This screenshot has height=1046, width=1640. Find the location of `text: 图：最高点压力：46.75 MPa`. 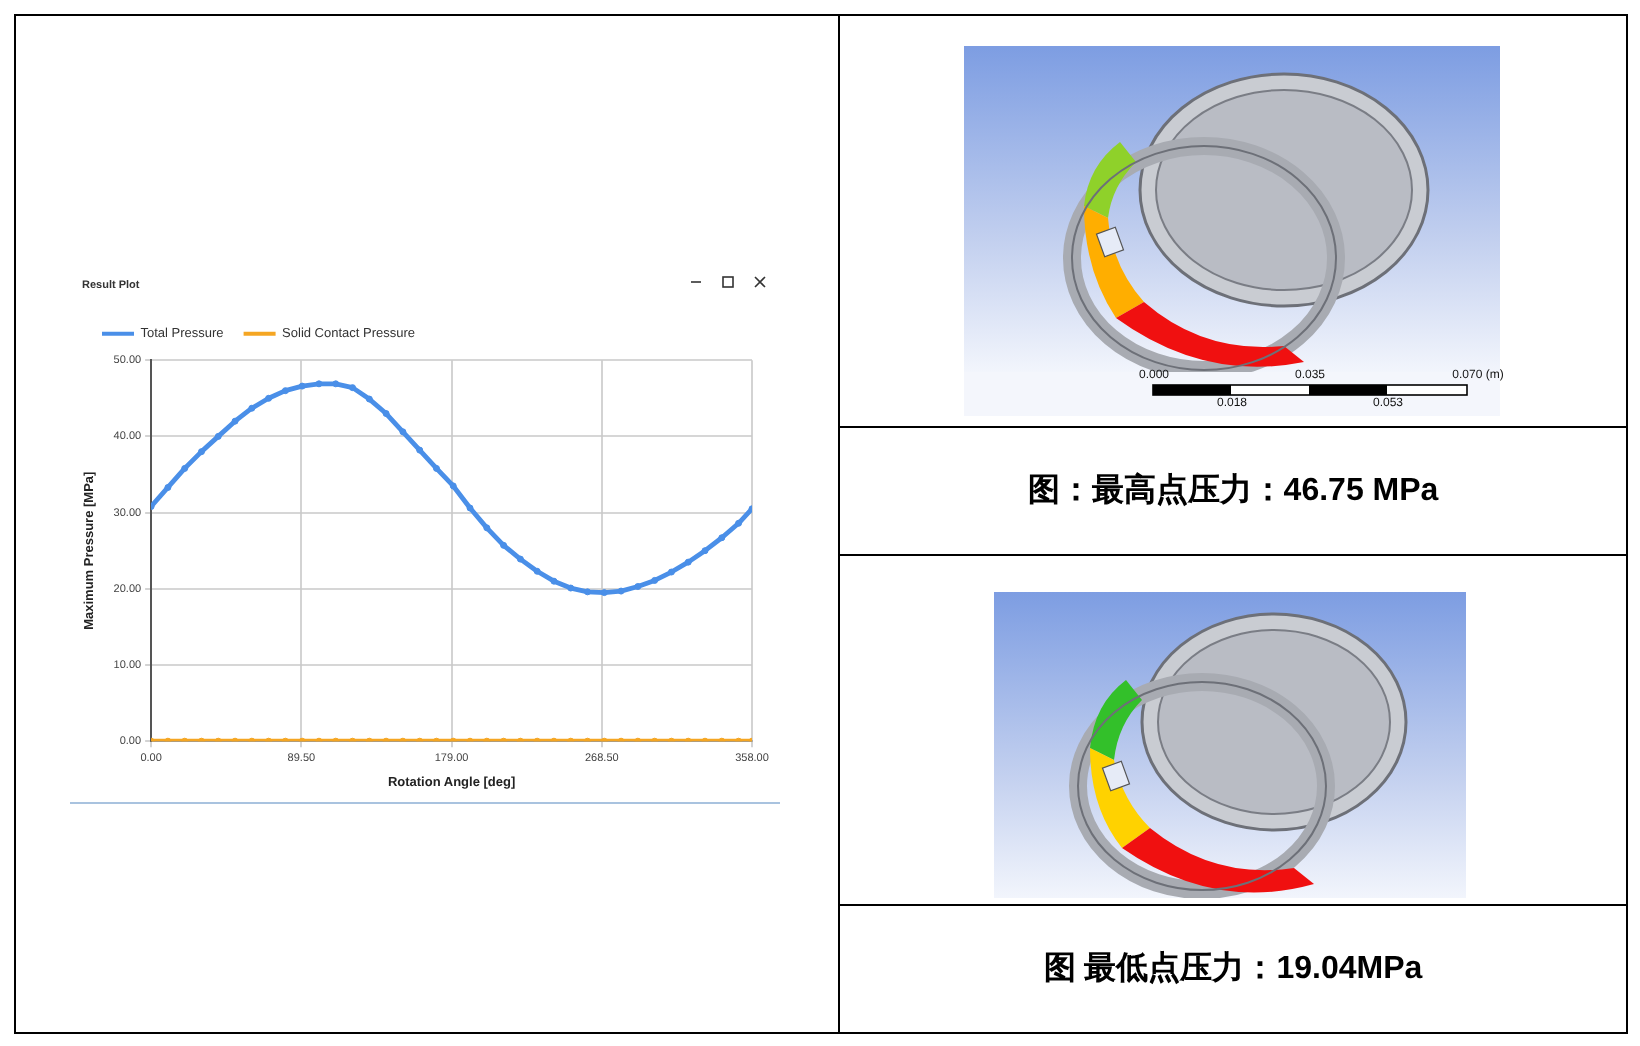

text: 图：最高点压力：46.75 MPa is located at coordinates (1233, 491).